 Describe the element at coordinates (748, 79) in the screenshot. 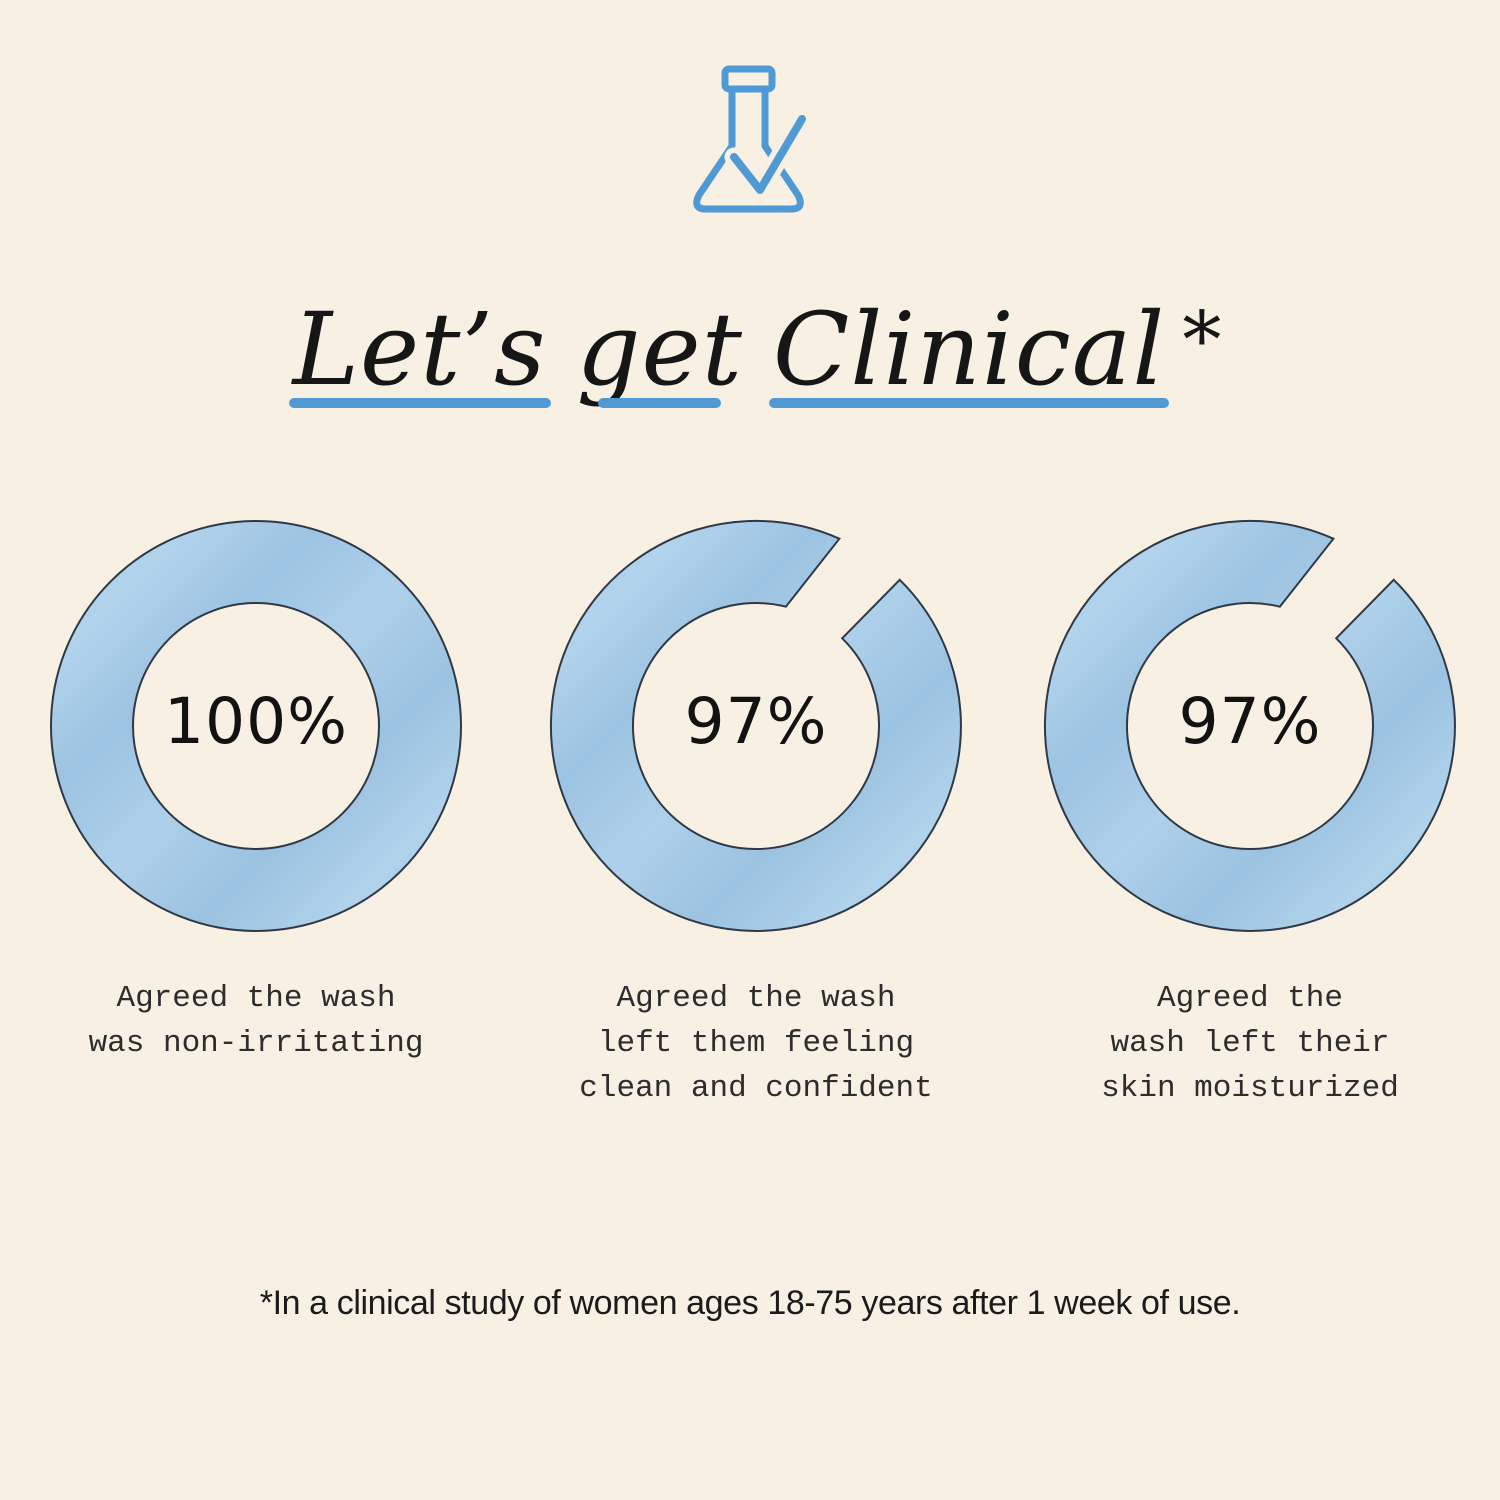

I see `flask-lip` at that location.